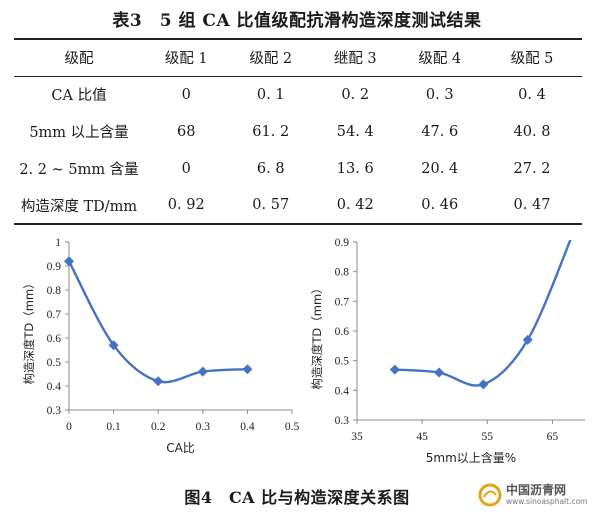  What do you see at coordinates (186, 206) in the screenshot?
I see `table-cell: 0. 92` at bounding box center [186, 206].